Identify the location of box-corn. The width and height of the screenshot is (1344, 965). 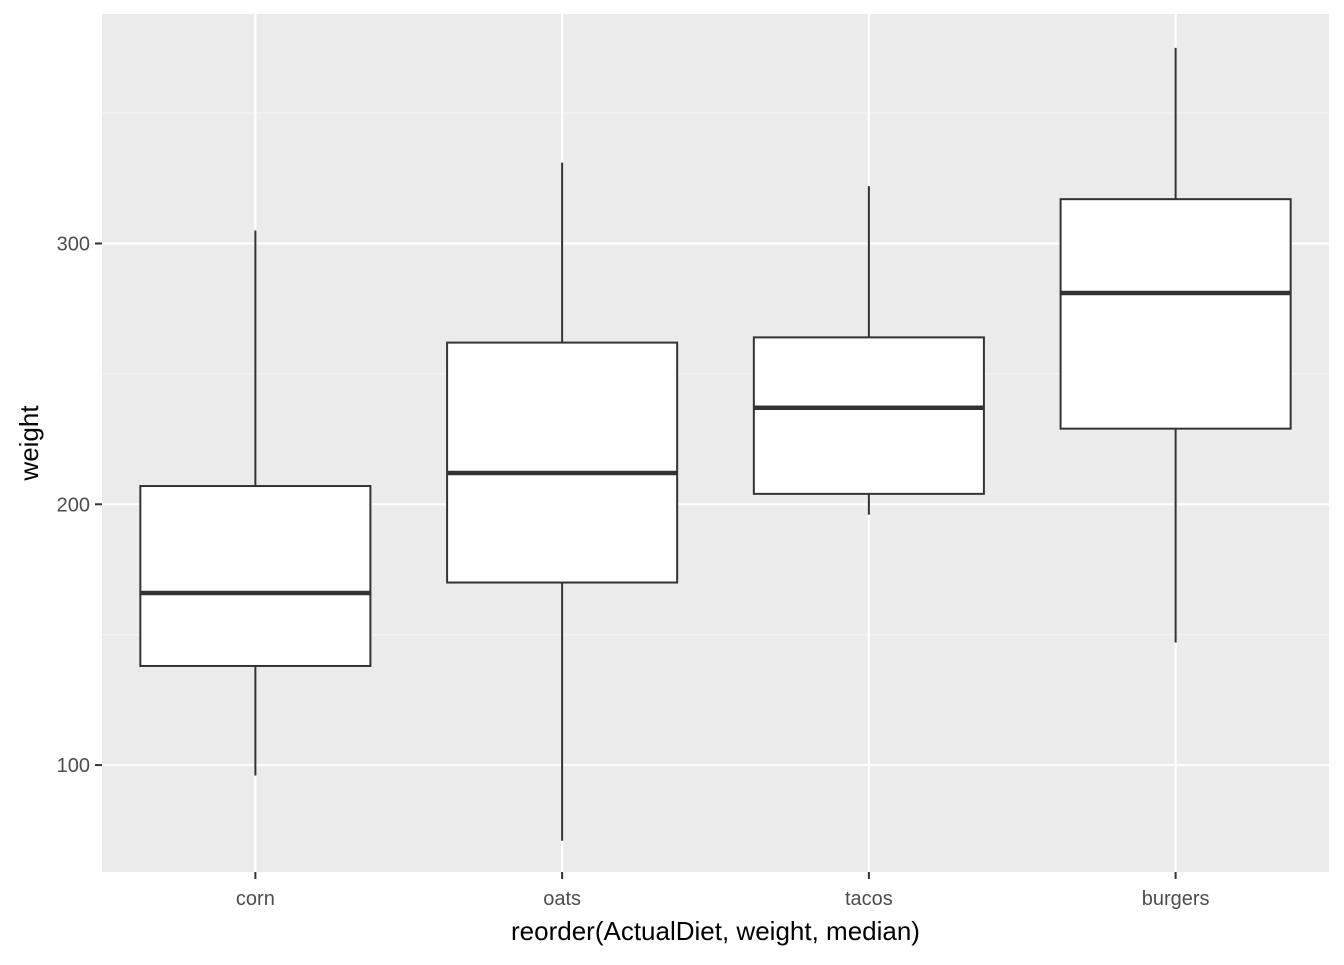
(255, 503).